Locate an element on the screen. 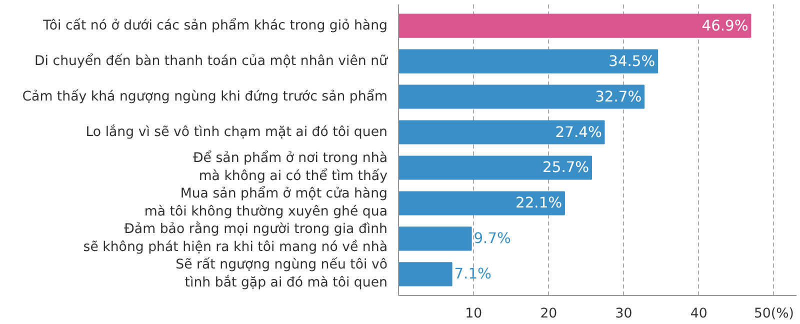 This screenshot has width=800, height=324. data-label: 9.7% is located at coordinates (493, 239).